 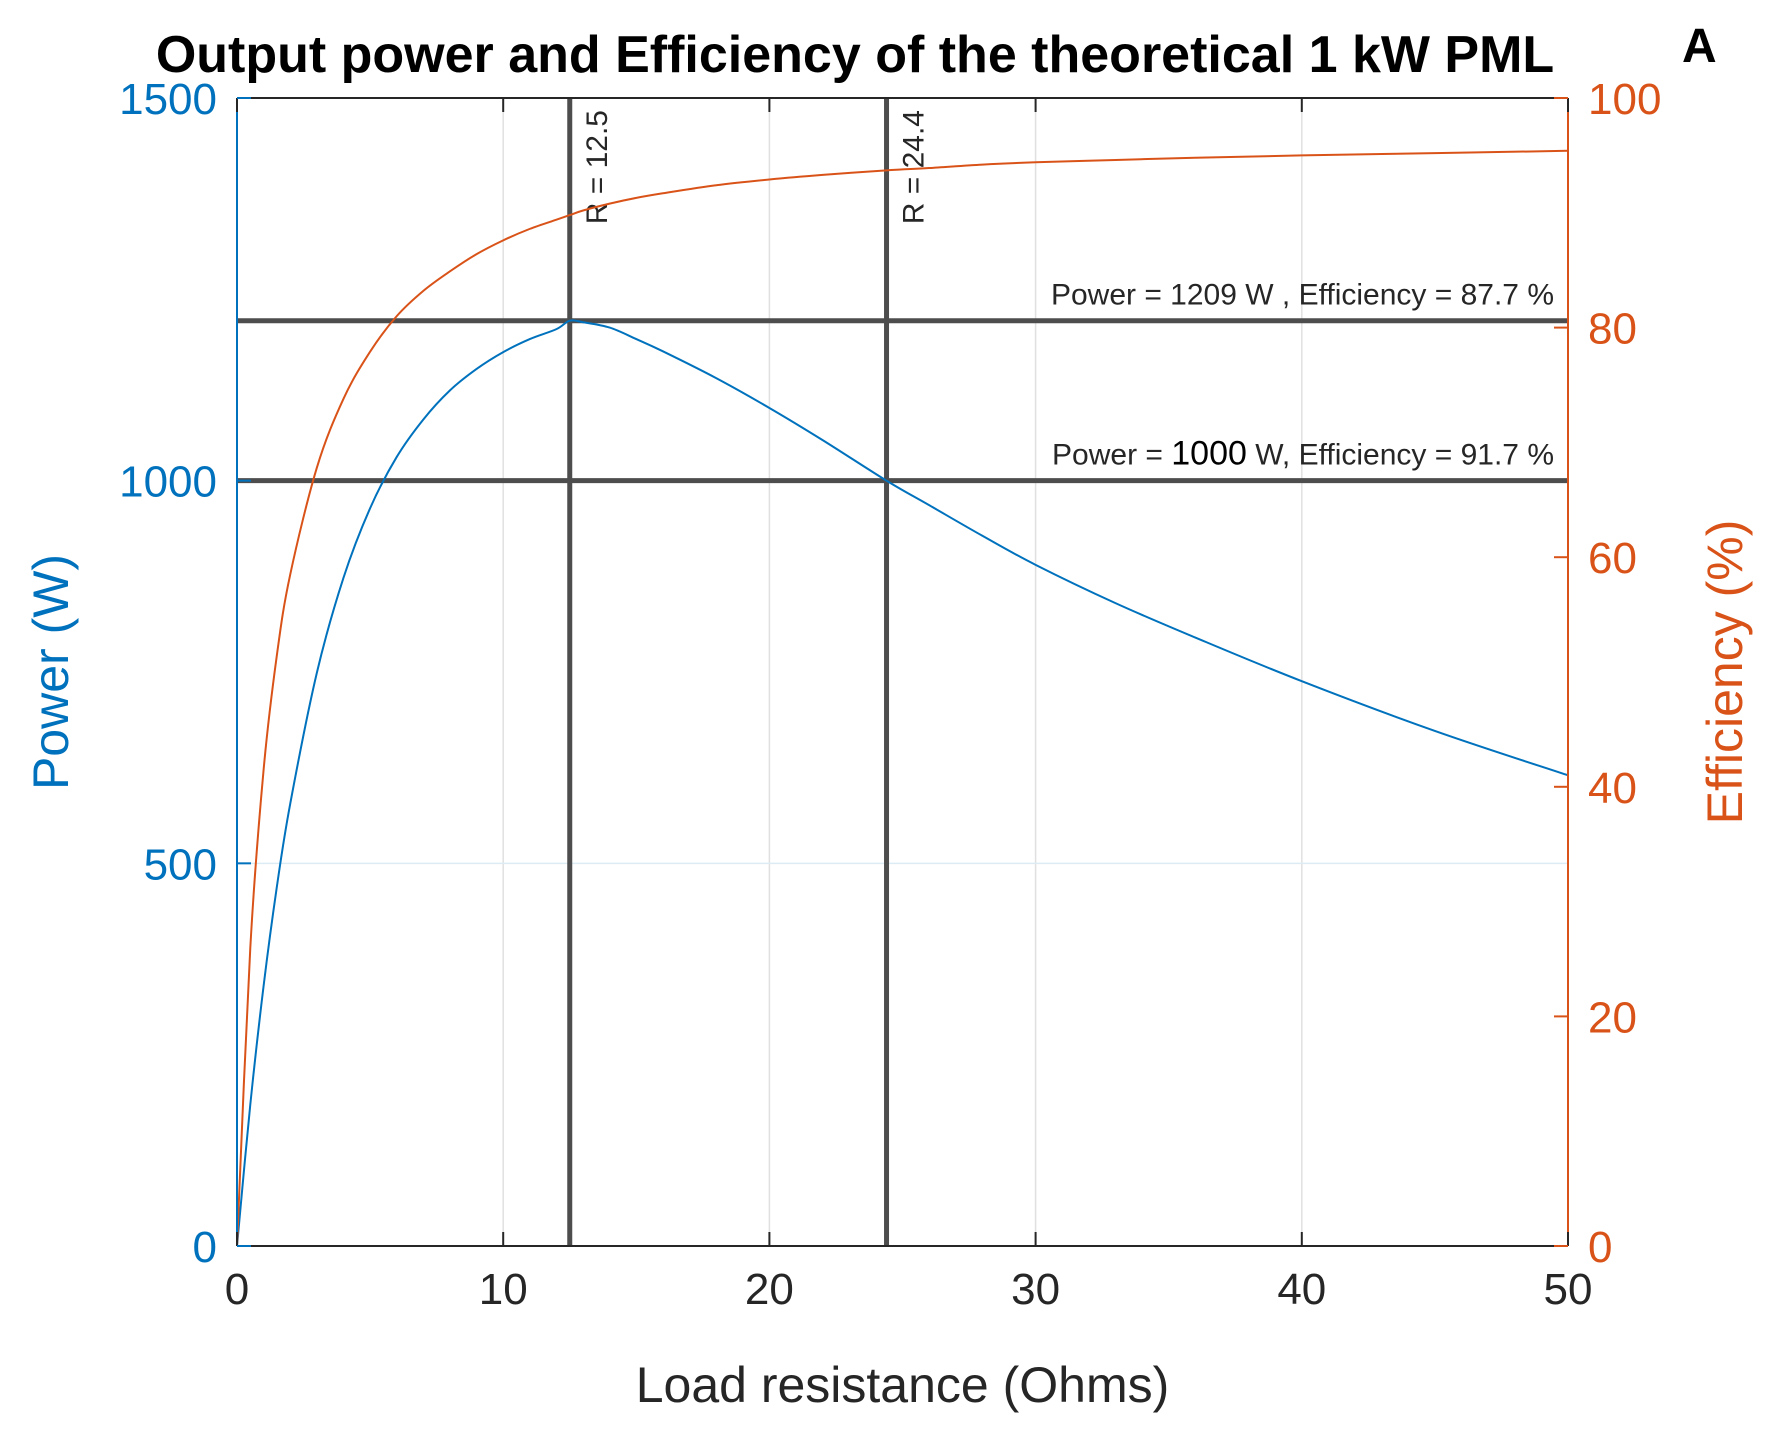 I want to click on y-left-tick-label: 0, so click(x=205, y=1247).